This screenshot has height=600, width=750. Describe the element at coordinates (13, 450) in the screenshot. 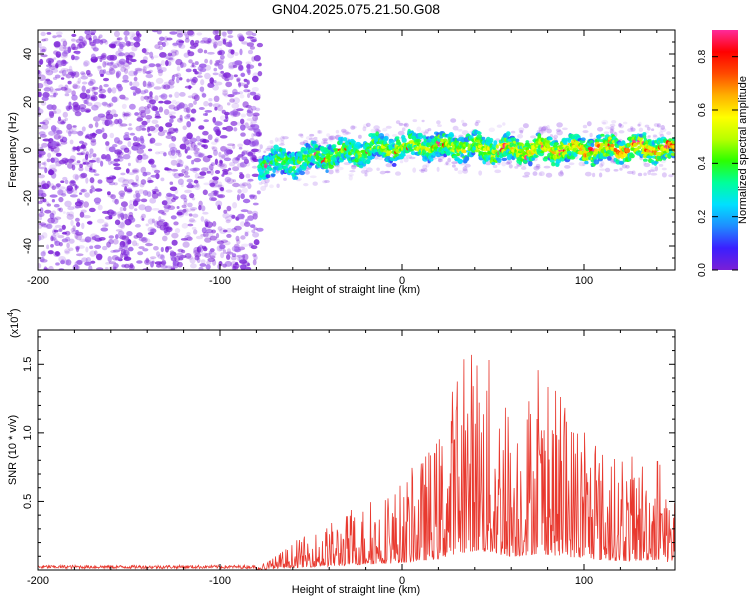

I see `snr-y-axis-label: SNR (10 * v/v)` at that location.